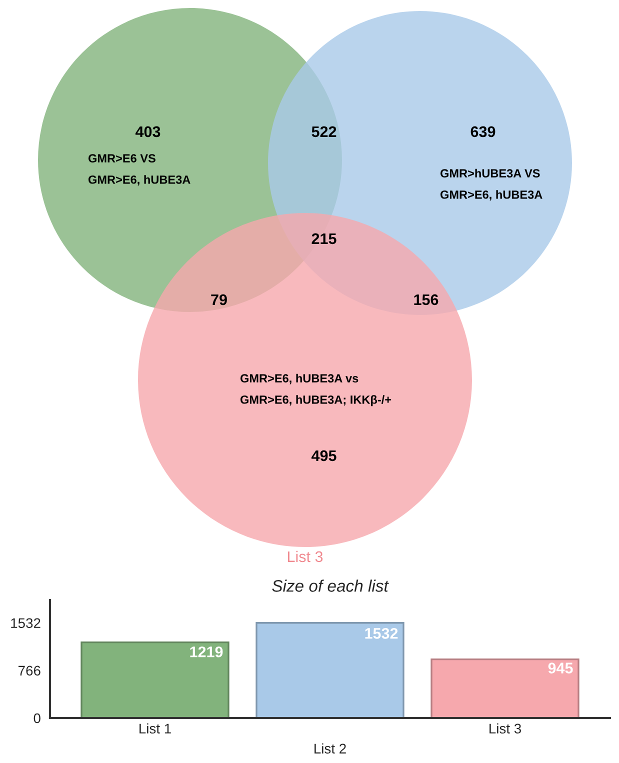 The height and width of the screenshot is (763, 619). What do you see at coordinates (491, 184) in the screenshot?
I see `text: GMR>hUBE3A VS GMR>E6, hUBE3A` at bounding box center [491, 184].